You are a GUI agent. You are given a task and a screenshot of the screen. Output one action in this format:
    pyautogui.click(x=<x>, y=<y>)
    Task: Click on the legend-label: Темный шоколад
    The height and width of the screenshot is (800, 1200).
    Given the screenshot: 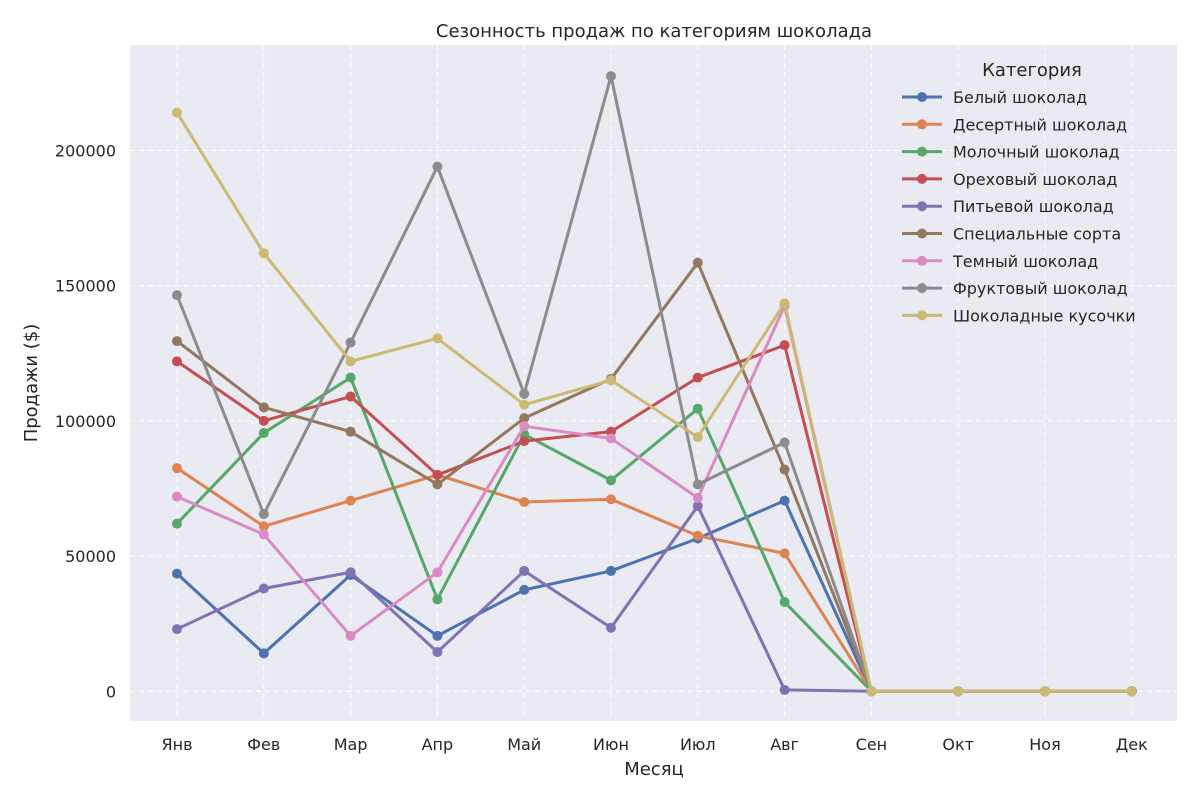 What is the action you would take?
    pyautogui.click(x=1025, y=261)
    